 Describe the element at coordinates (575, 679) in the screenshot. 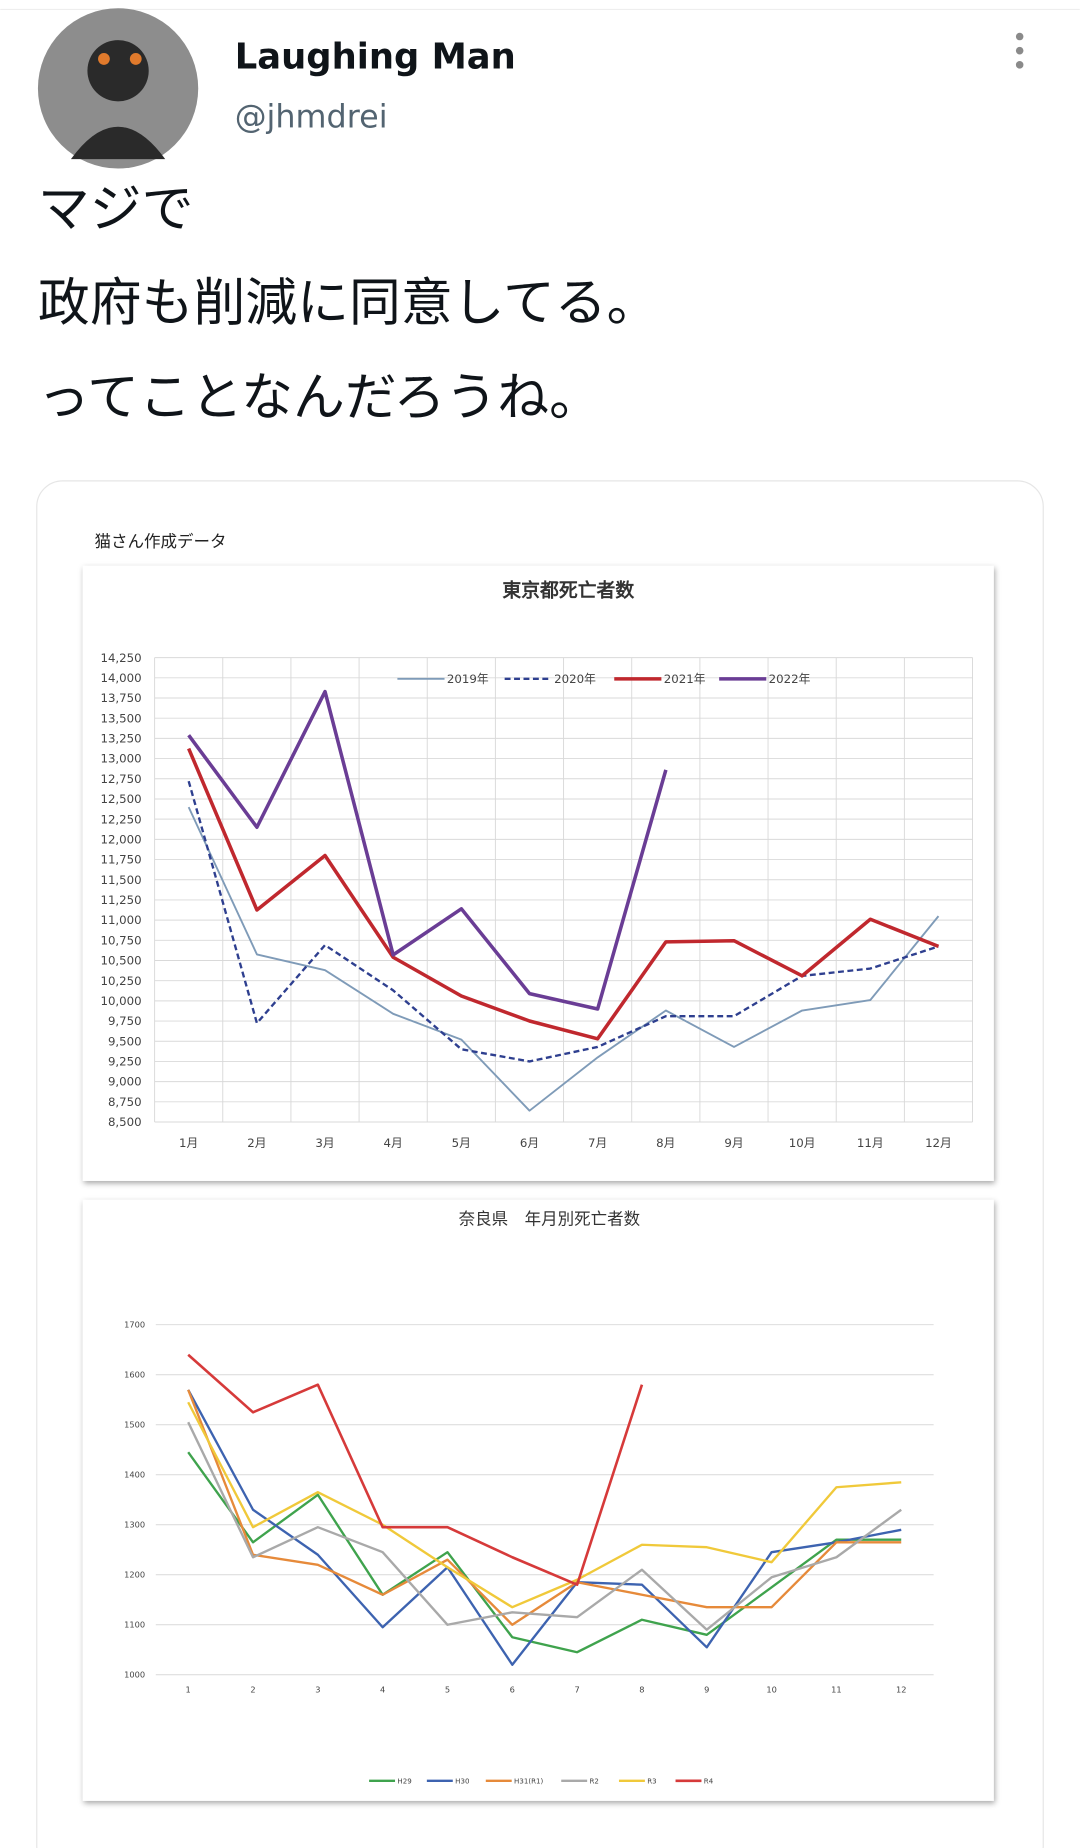

I see `legend-label: 2020年` at that location.